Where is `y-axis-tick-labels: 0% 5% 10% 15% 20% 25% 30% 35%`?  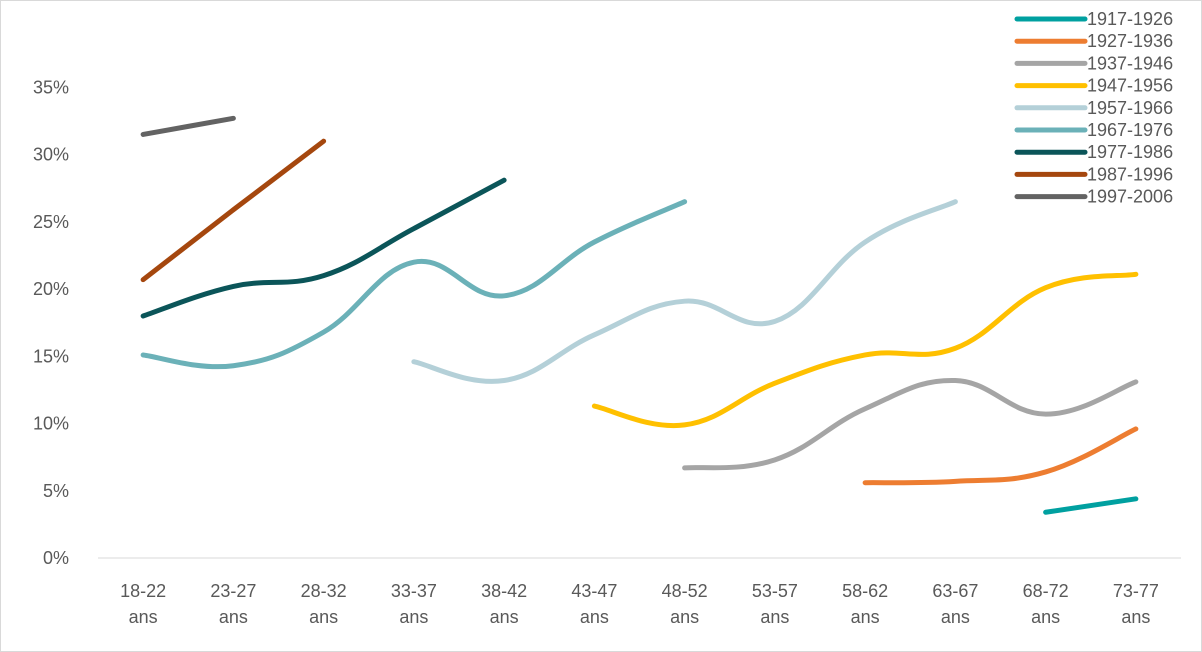
y-axis-tick-labels: 0% 5% 10% 15% 20% 25% 30% 35% is located at coordinates (51, 322).